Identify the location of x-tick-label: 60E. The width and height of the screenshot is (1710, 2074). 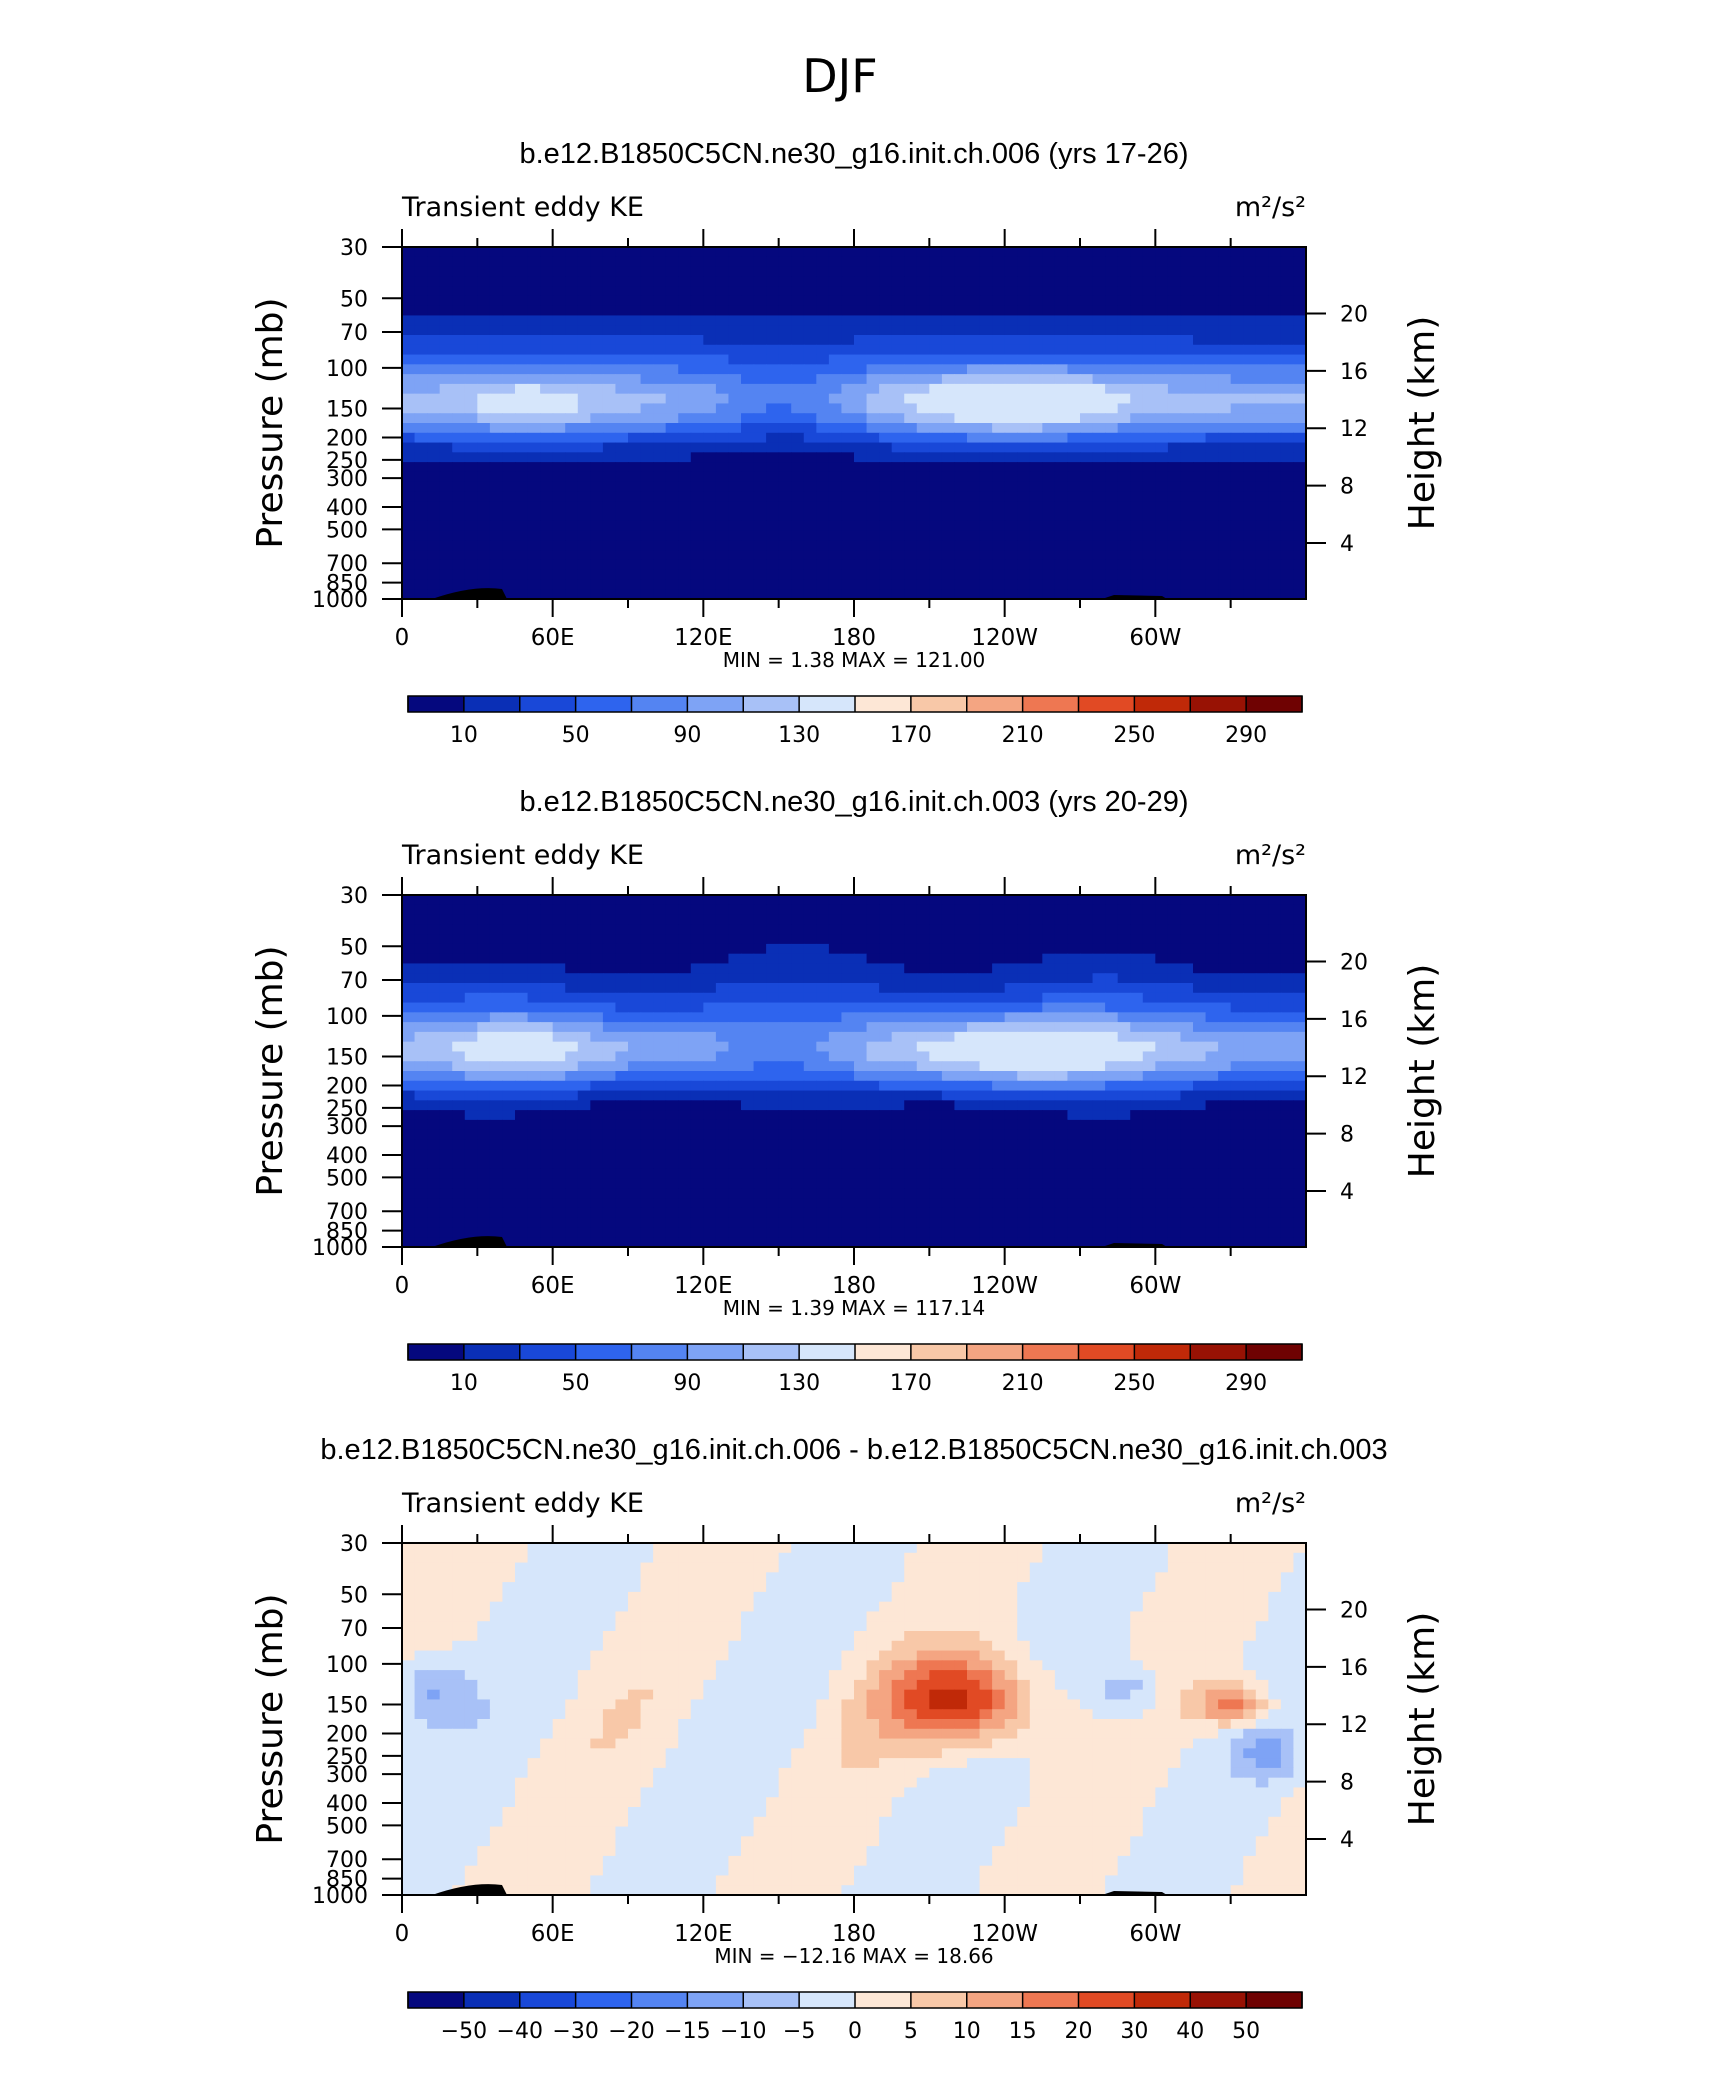
(553, 638).